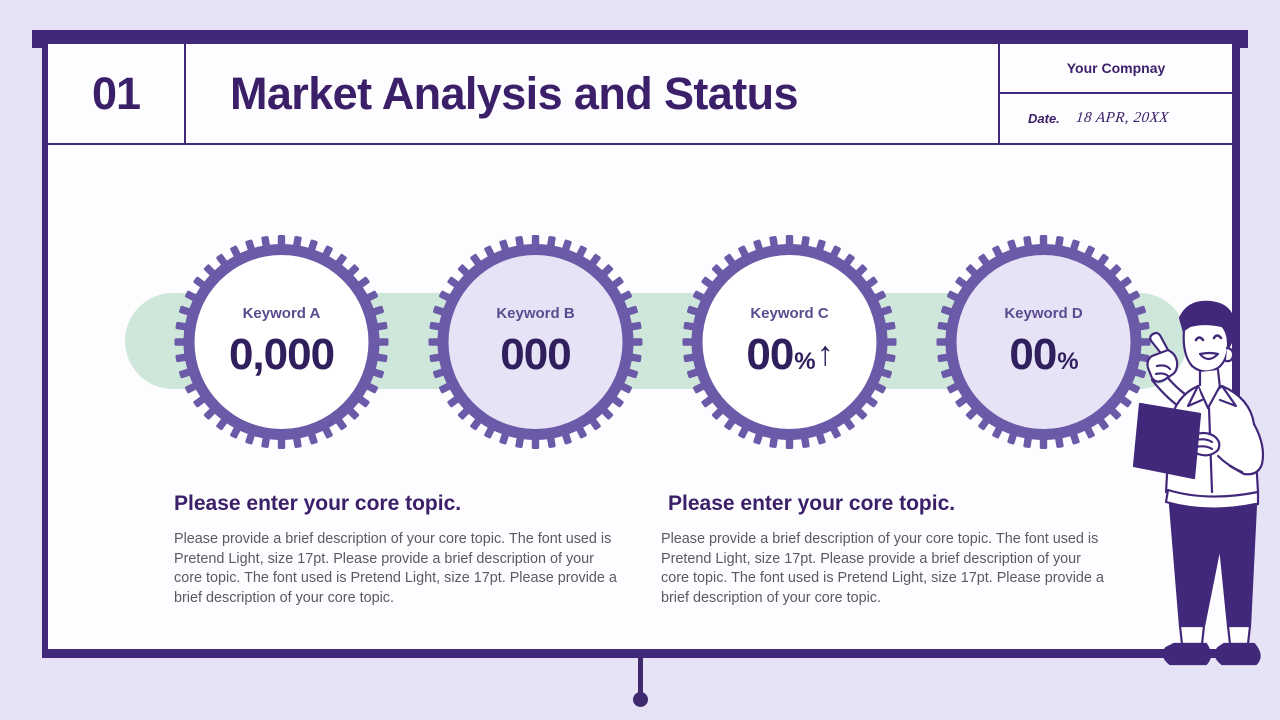 This screenshot has height=720, width=1280. I want to click on board-bottom-frame, so click(645, 652).